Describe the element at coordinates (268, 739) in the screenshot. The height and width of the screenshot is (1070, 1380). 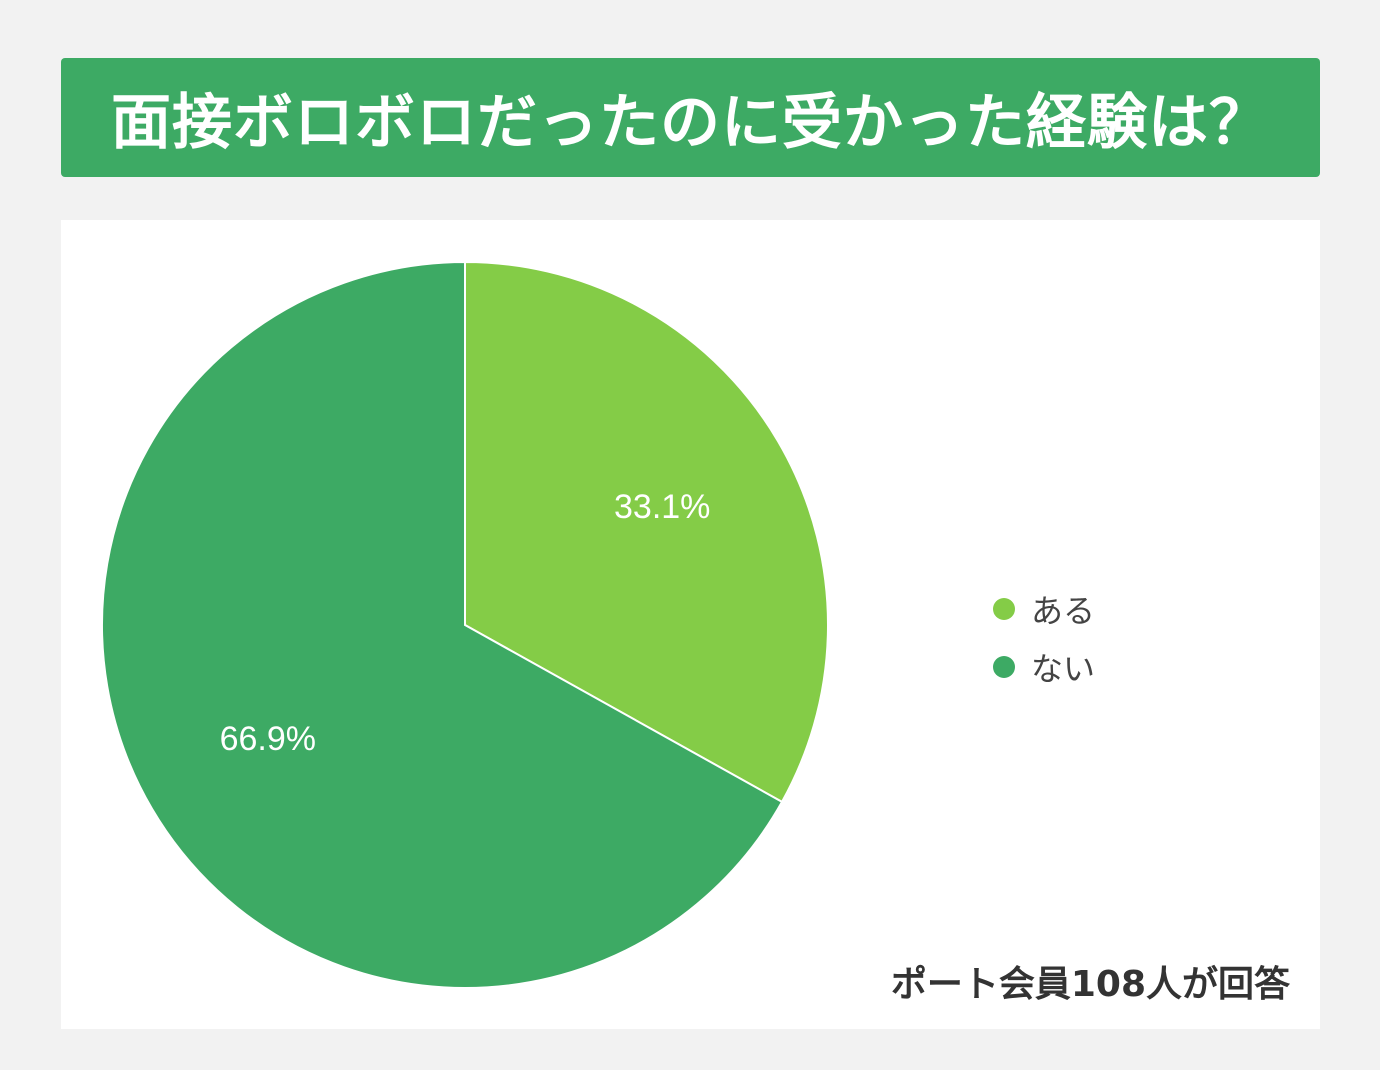
I see `slice-value-label: 66.9%` at that location.